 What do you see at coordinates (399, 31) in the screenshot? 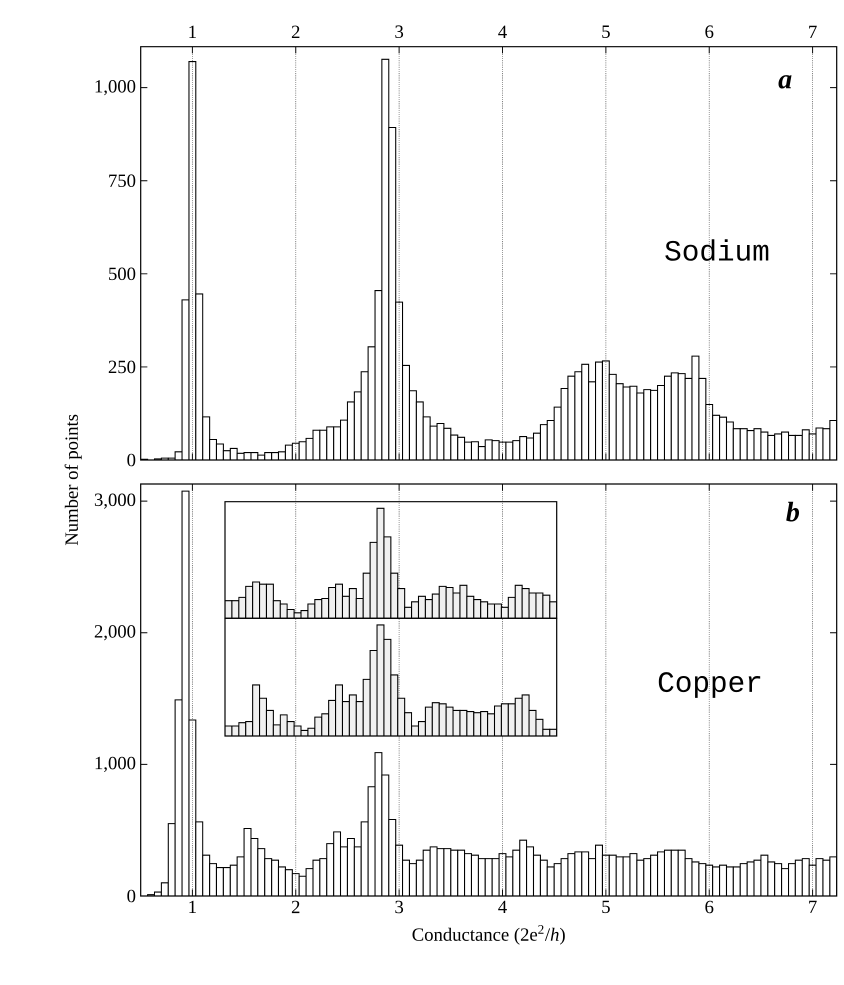
I see `x2-tick-label: 3` at bounding box center [399, 31].